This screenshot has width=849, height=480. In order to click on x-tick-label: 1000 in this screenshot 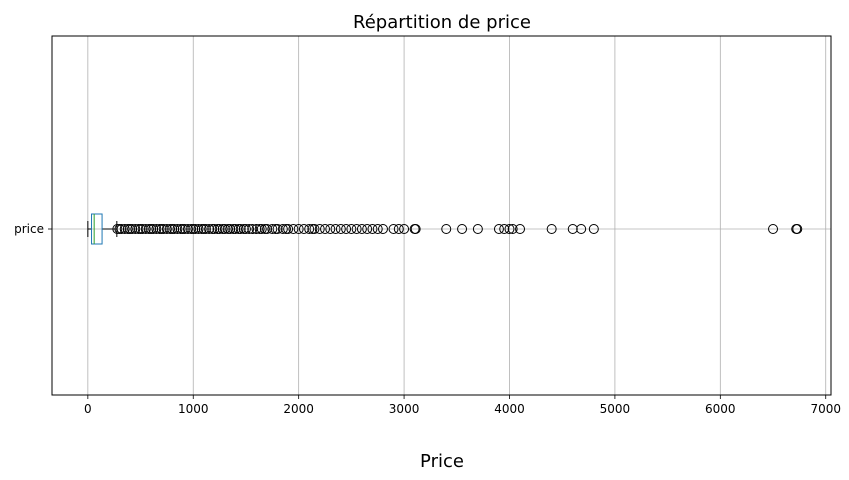, I will do `click(193, 409)`.